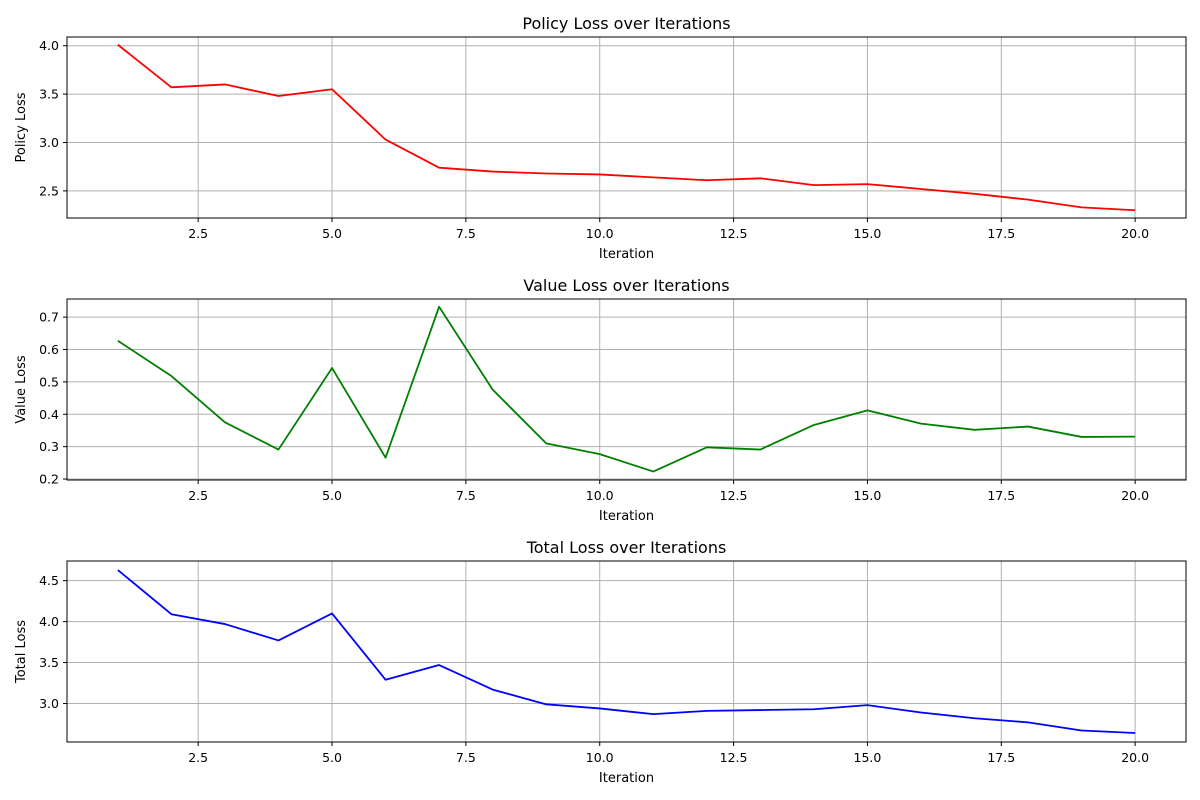  I want to click on y-tick-label: 0.7, so click(49, 317).